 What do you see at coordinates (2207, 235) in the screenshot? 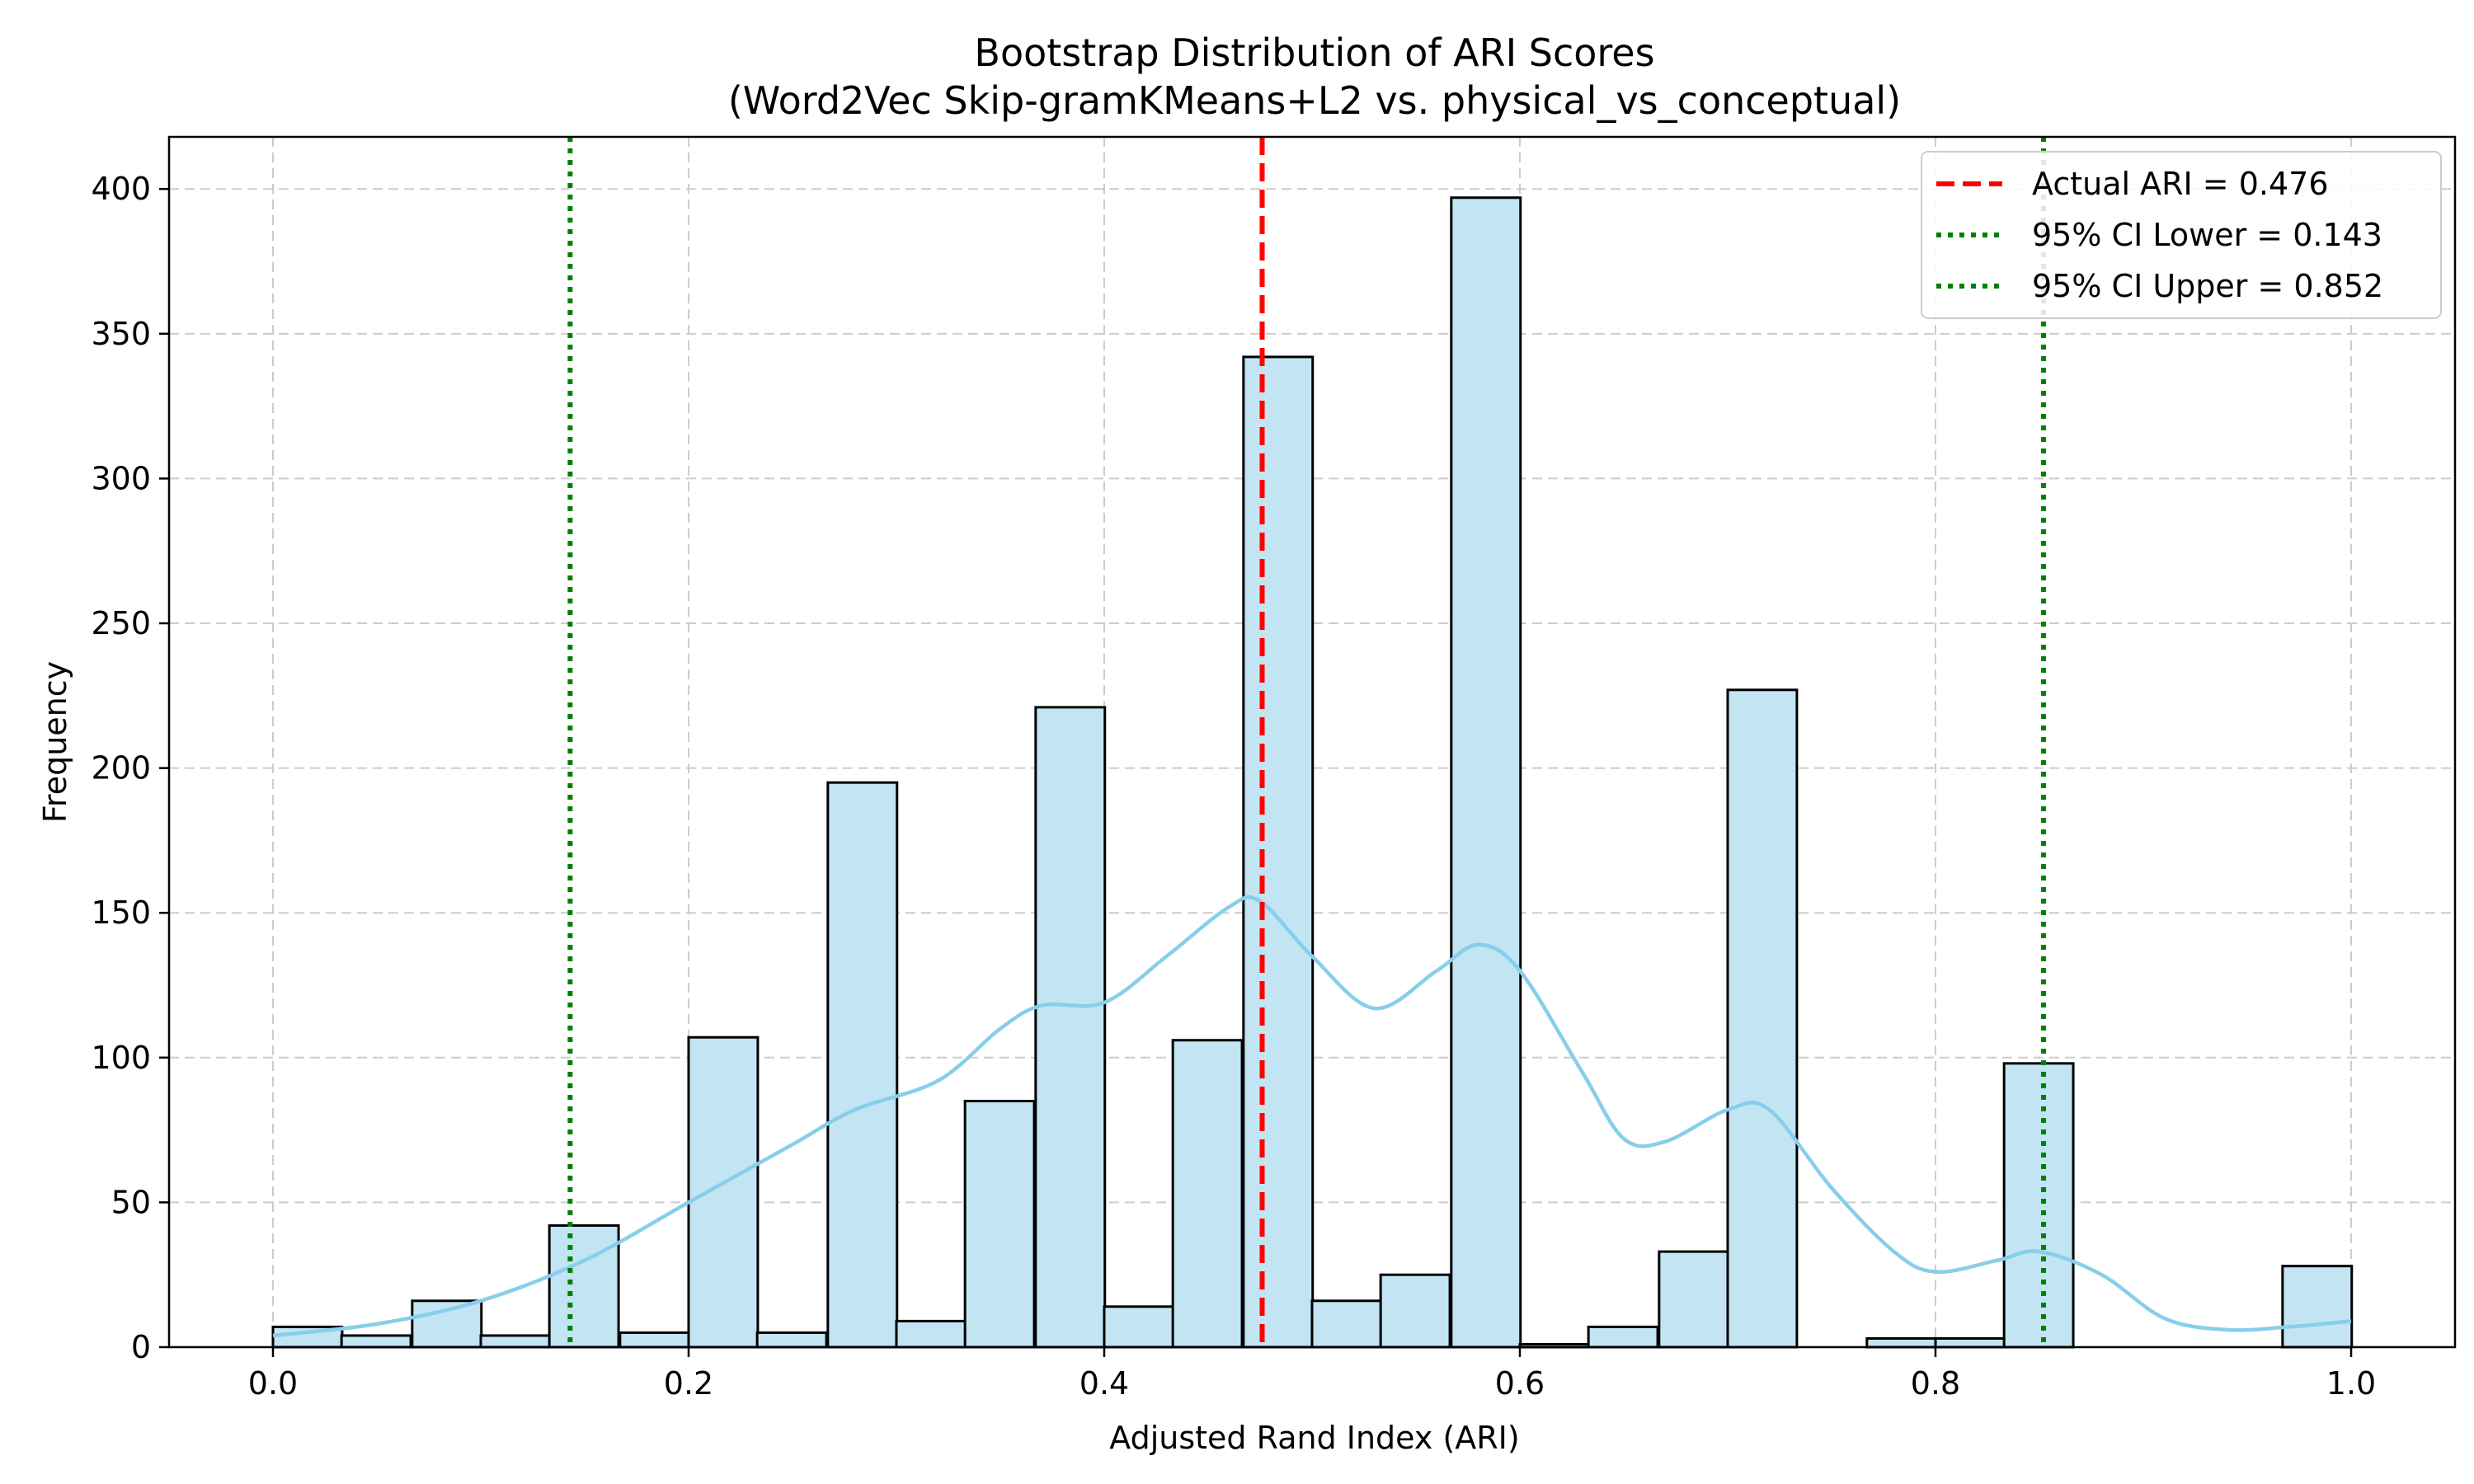
I see `legend-label-ci-lower: 95% CI Lower = 0.143` at bounding box center [2207, 235].